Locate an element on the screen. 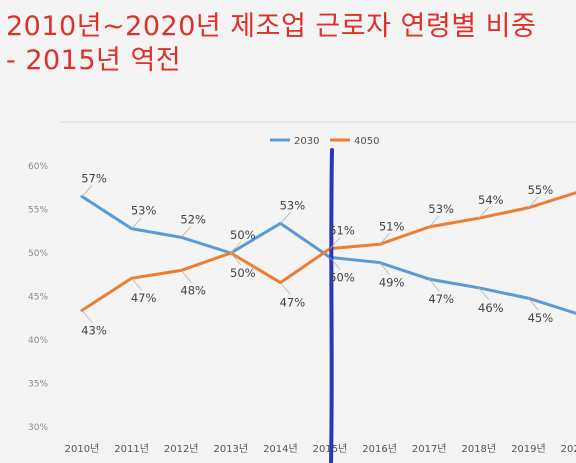  x-tick-label: 2013년 is located at coordinates (230, 449).